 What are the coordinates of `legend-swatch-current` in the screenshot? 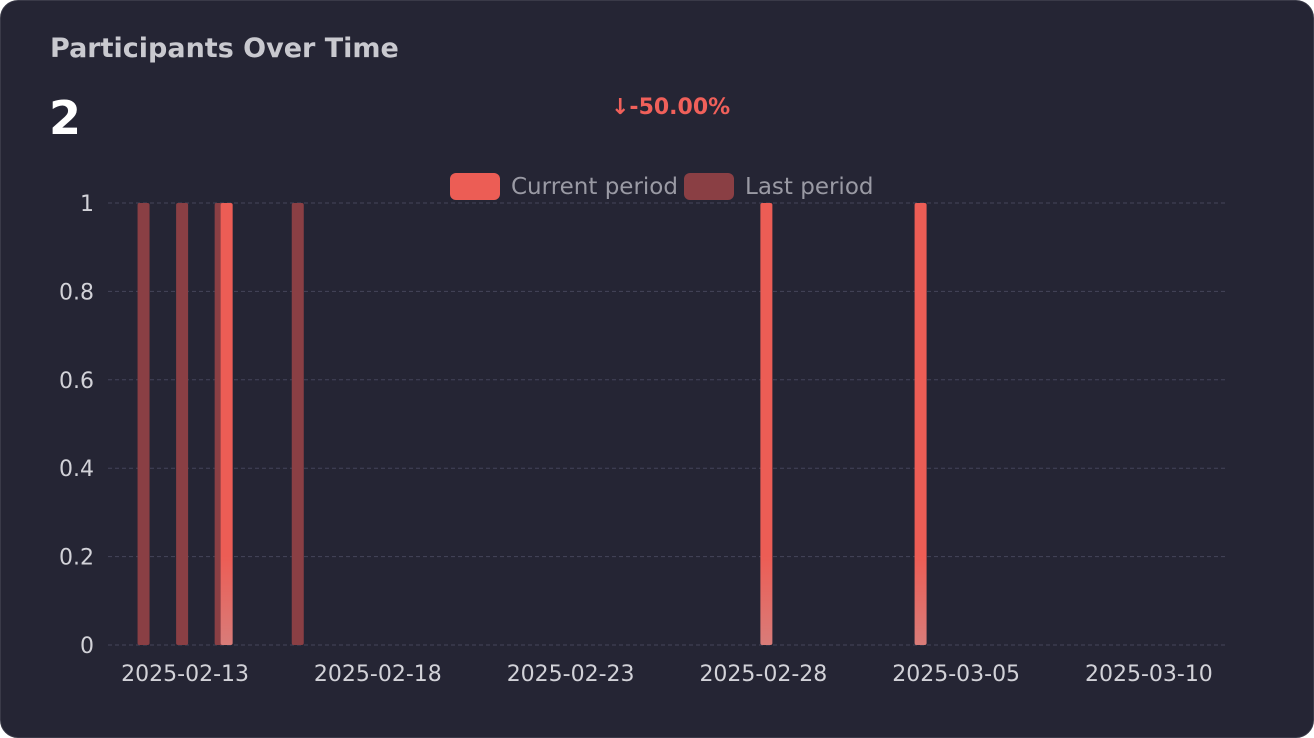 It's located at (475, 186).